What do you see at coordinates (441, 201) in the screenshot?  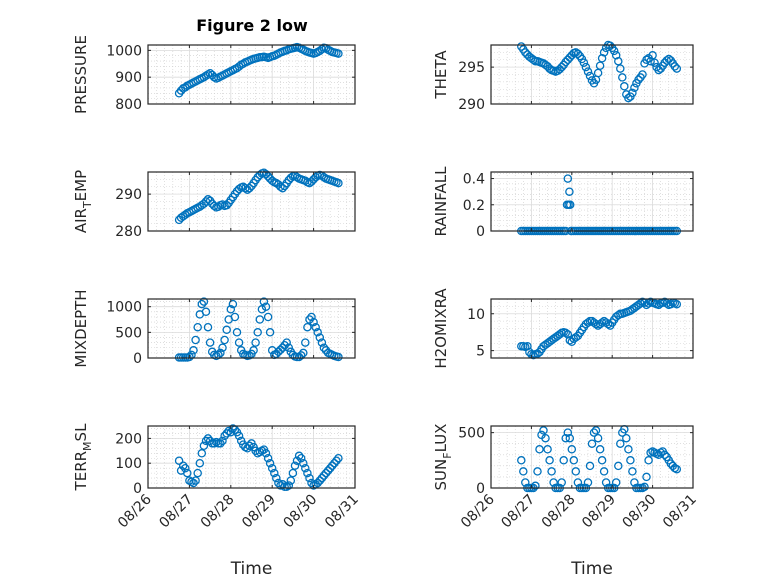 I see `y-axis-label: RAINFALL` at bounding box center [441, 201].